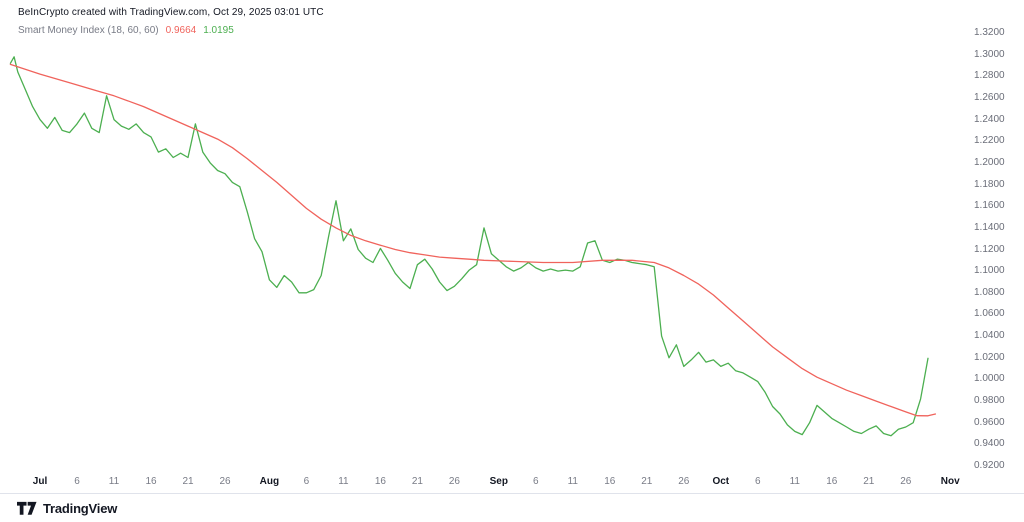  Describe the element at coordinates (989, 32) in the screenshot. I see `price-axis-label: 1.3200` at that location.